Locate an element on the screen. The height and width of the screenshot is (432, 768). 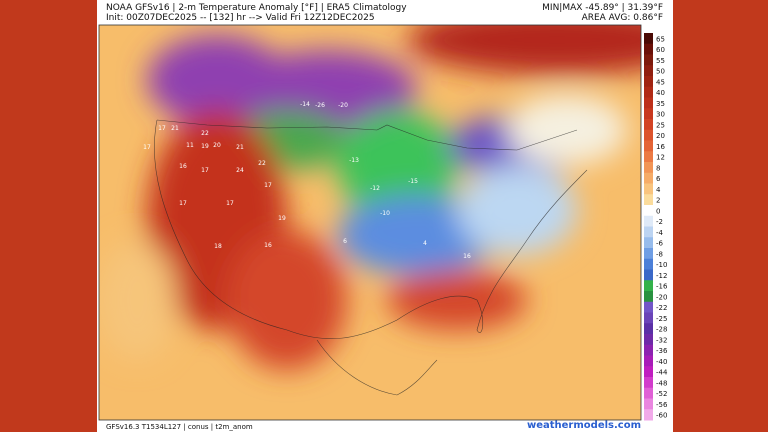
colorbar-label: -4 is located at coordinates (660, 233).